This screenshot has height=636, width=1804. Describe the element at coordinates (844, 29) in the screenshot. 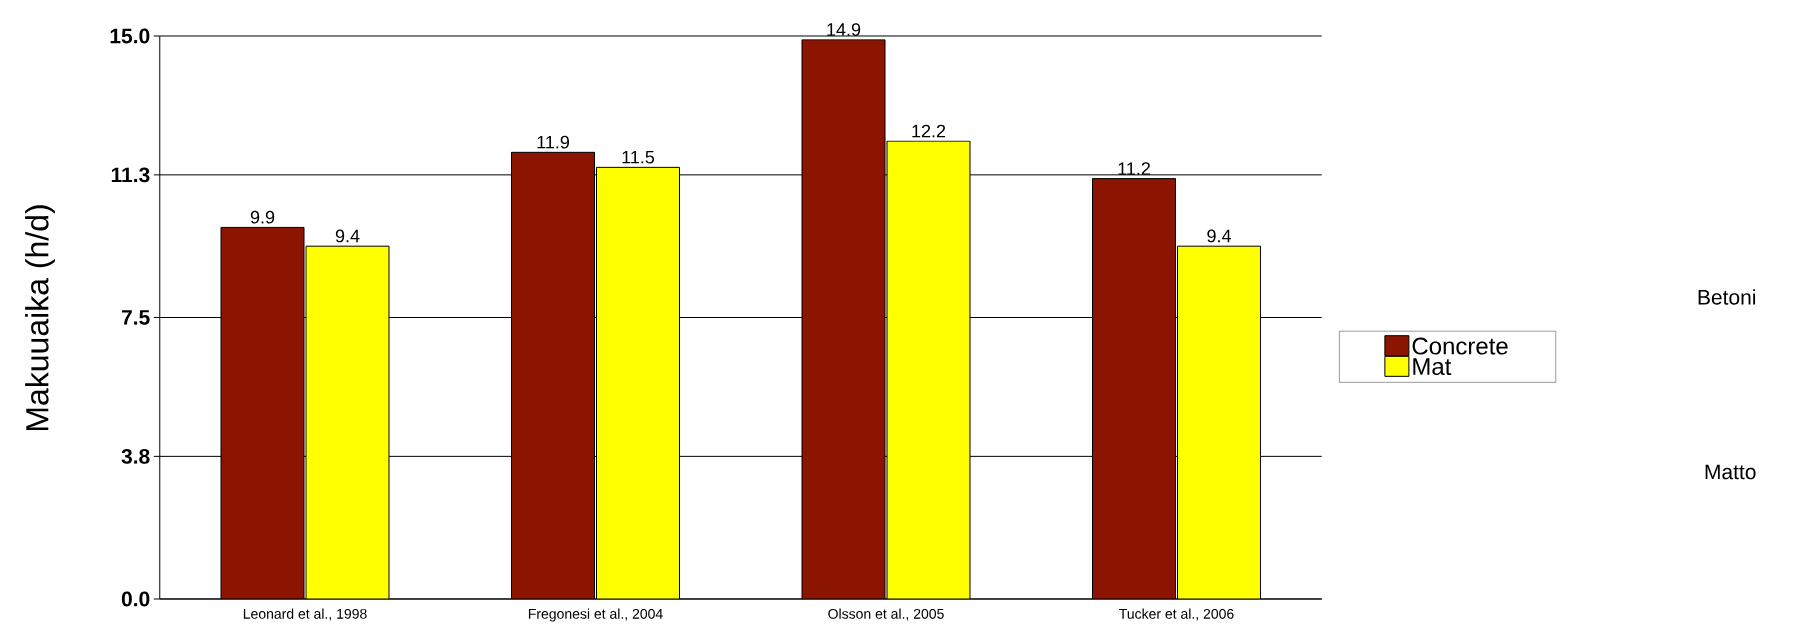

I see `data-label: 14.9` at that location.